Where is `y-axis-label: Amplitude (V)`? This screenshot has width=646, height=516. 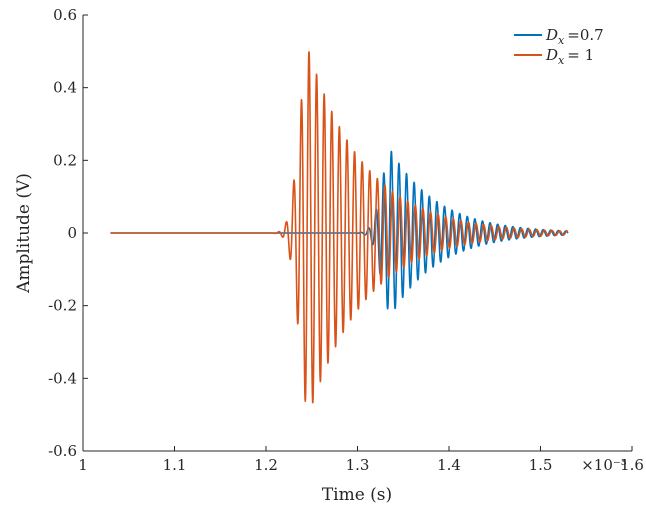 y-axis-label: Amplitude (V) is located at coordinates (24, 233).